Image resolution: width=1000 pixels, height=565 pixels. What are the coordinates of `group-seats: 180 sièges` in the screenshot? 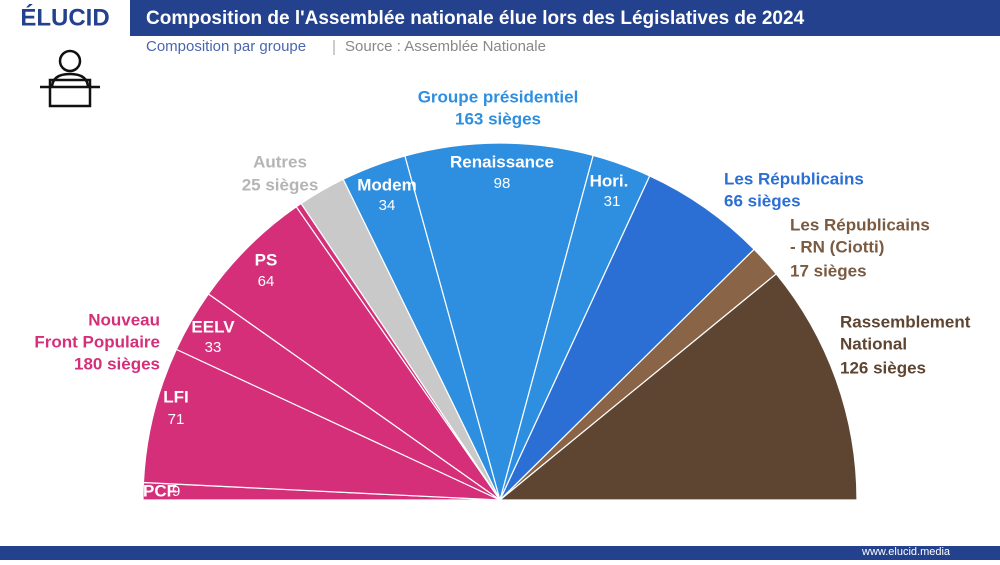 It's located at (117, 363).